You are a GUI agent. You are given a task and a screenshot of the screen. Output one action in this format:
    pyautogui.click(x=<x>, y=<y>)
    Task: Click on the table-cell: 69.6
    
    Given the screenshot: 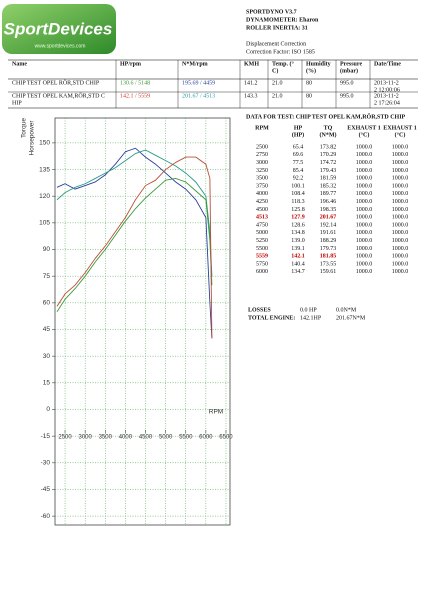 What is the action you would take?
    pyautogui.click(x=298, y=155)
    